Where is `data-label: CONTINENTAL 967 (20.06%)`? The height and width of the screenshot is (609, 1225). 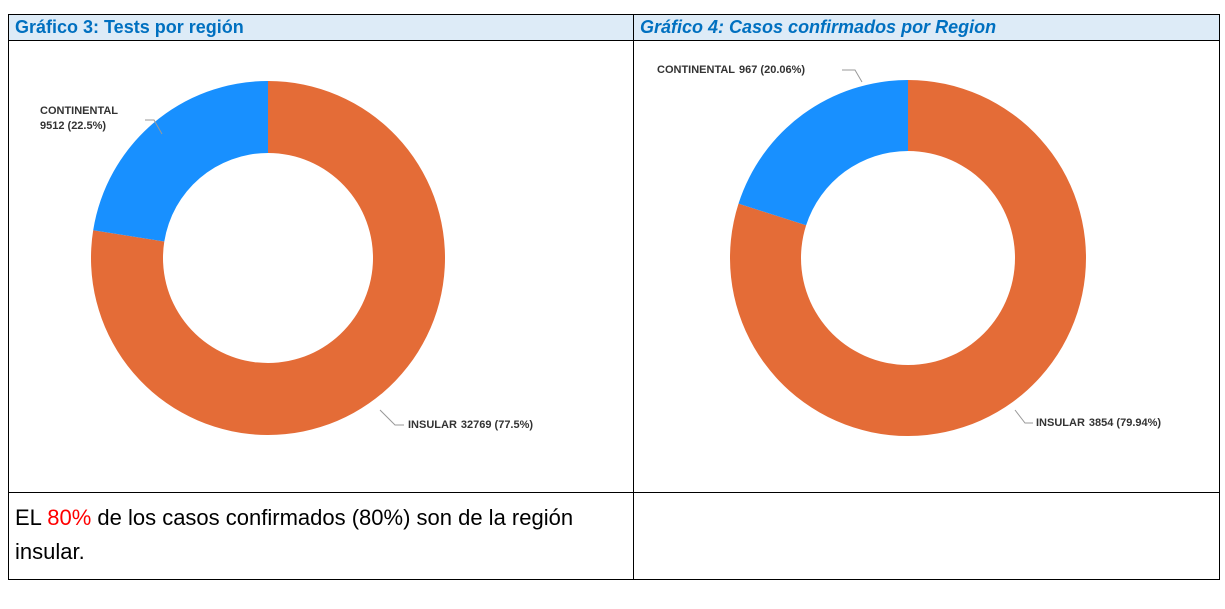 data-label: CONTINENTAL 967 (20.06%) is located at coordinates (731, 70).